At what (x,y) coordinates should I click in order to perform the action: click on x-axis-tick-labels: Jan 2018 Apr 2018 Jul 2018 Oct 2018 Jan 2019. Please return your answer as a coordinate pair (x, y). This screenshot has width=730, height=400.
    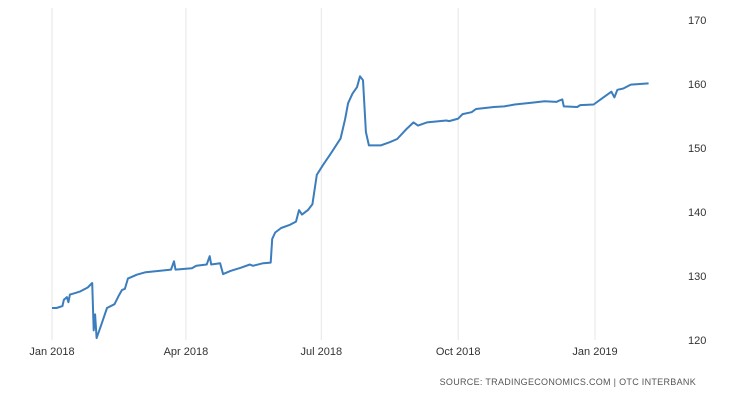
    Looking at the image, I should click on (323, 352).